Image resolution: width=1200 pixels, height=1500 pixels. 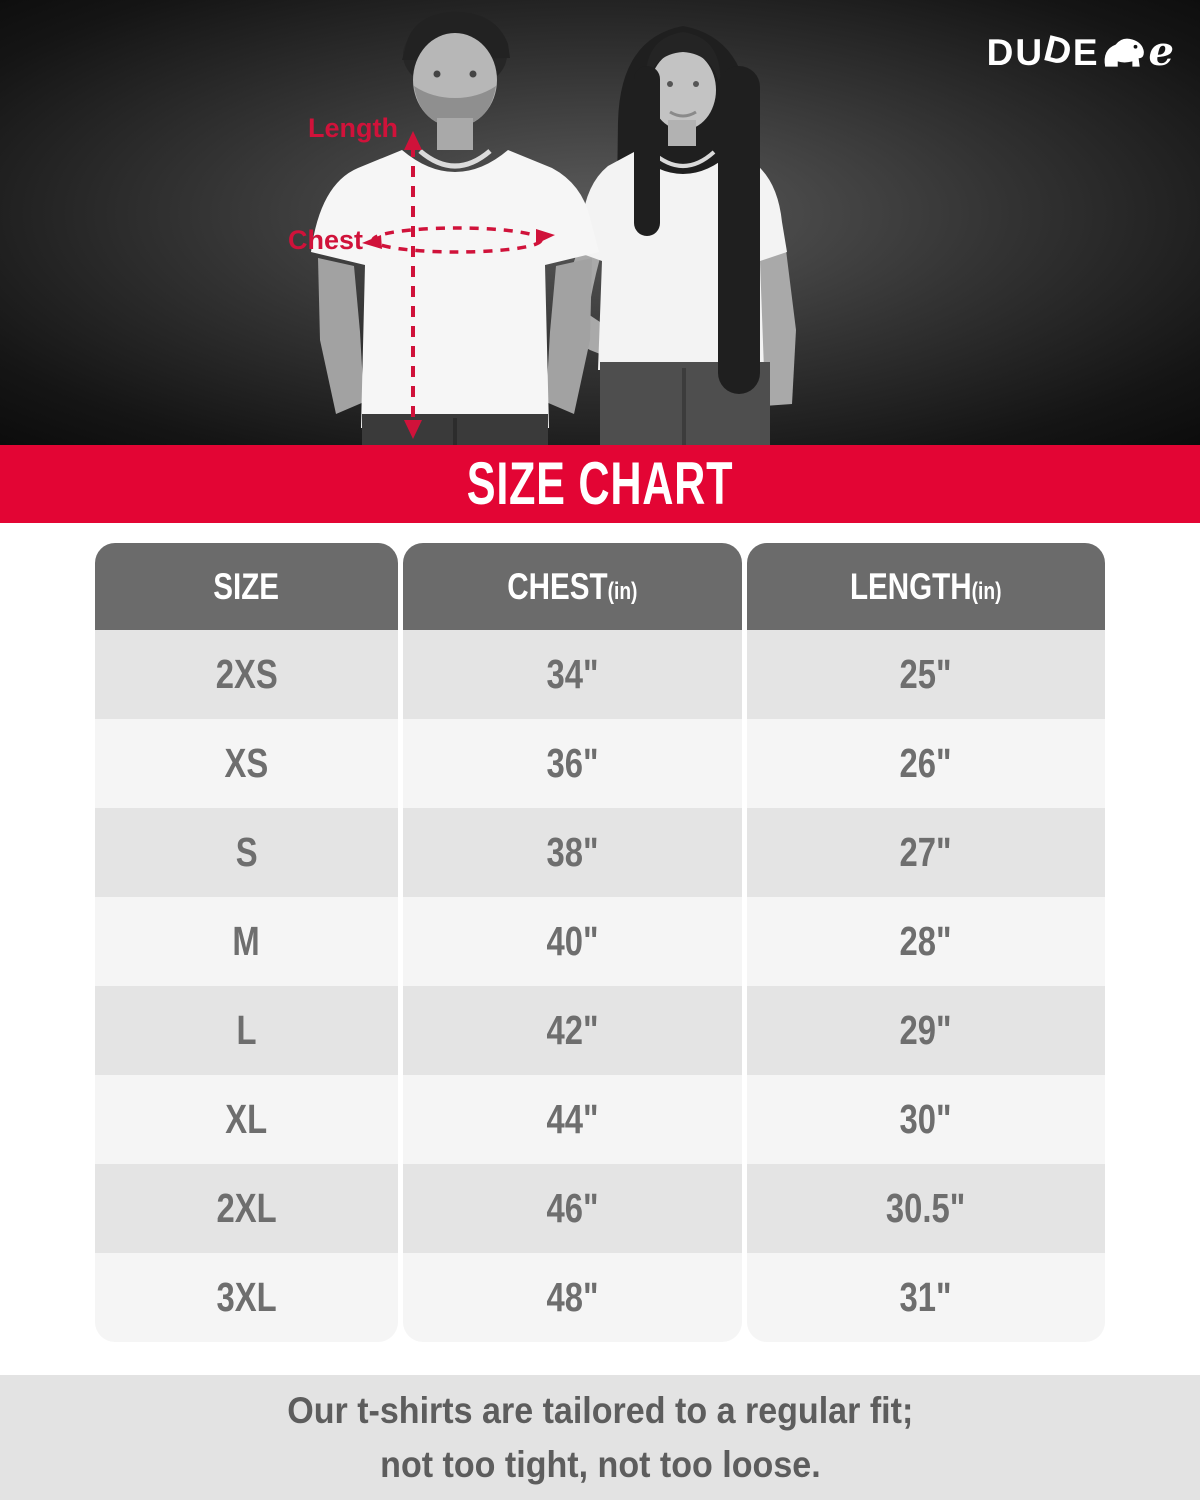 I want to click on header-label: SIZE, so click(x=246, y=586).